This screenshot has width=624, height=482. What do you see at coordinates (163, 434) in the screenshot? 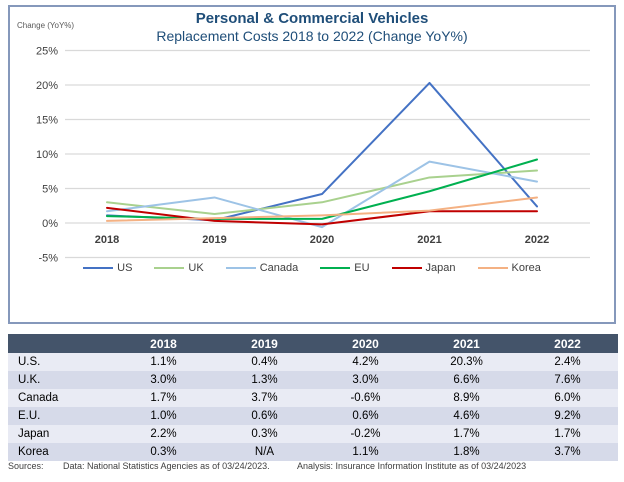
I see `table-cell-value: 2.2%` at bounding box center [163, 434].